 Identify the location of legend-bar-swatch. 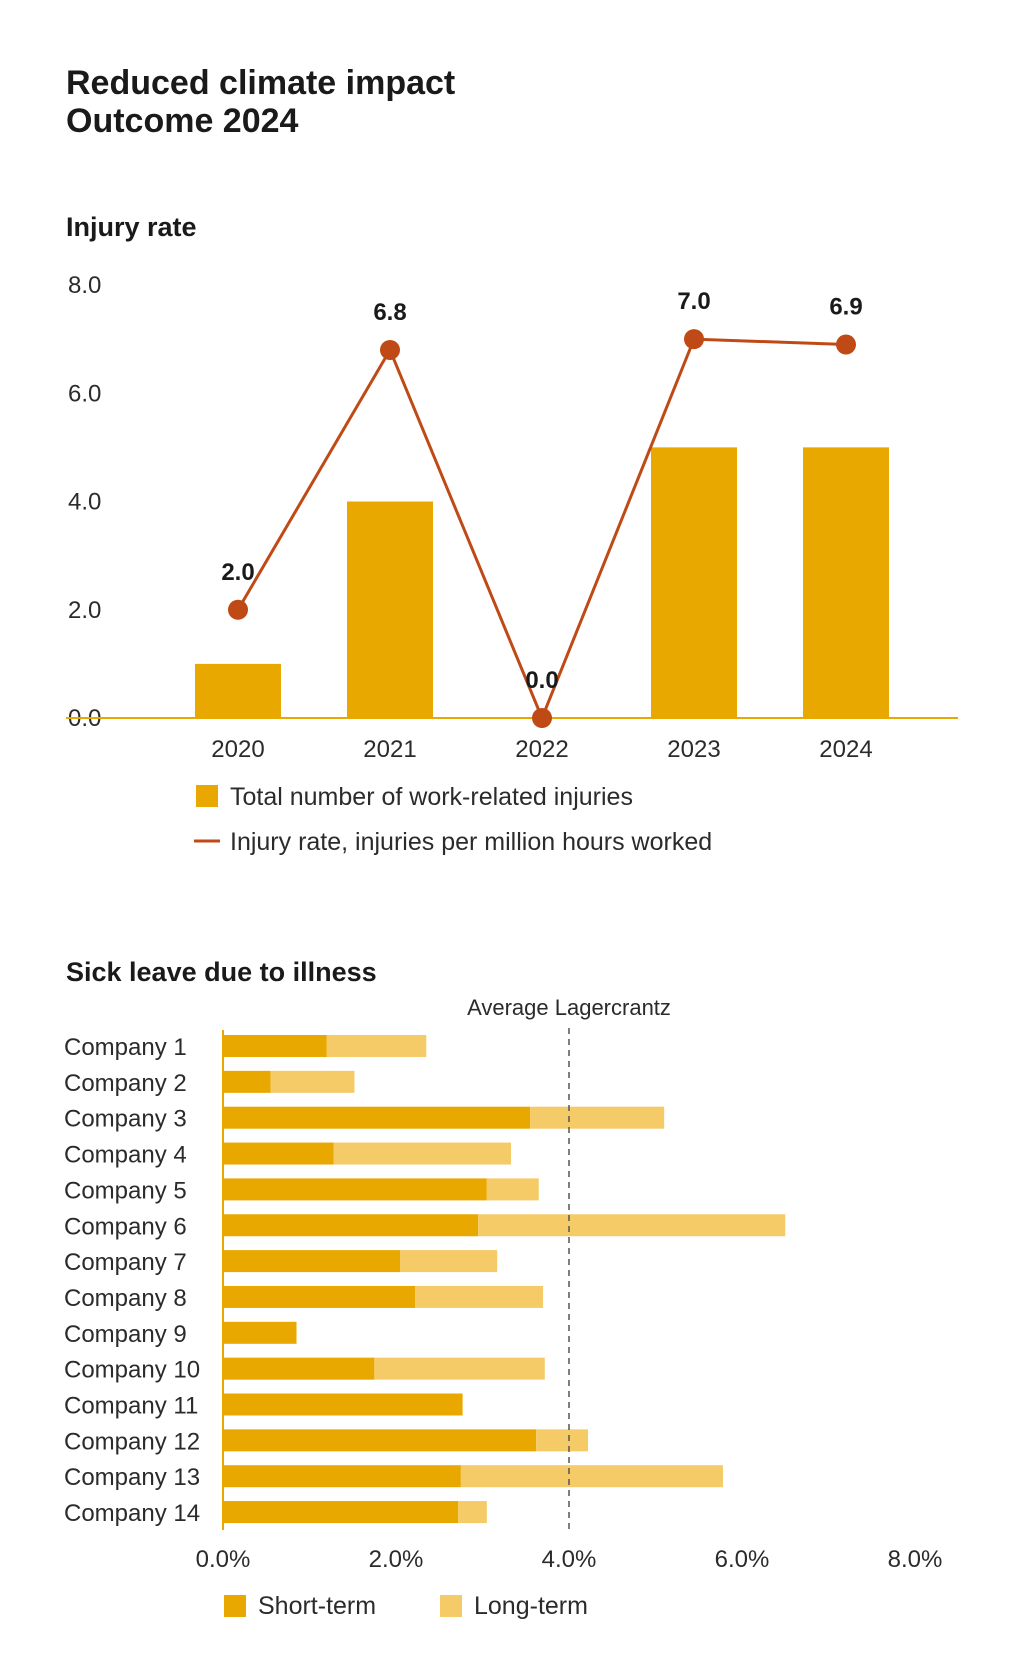
(207, 796).